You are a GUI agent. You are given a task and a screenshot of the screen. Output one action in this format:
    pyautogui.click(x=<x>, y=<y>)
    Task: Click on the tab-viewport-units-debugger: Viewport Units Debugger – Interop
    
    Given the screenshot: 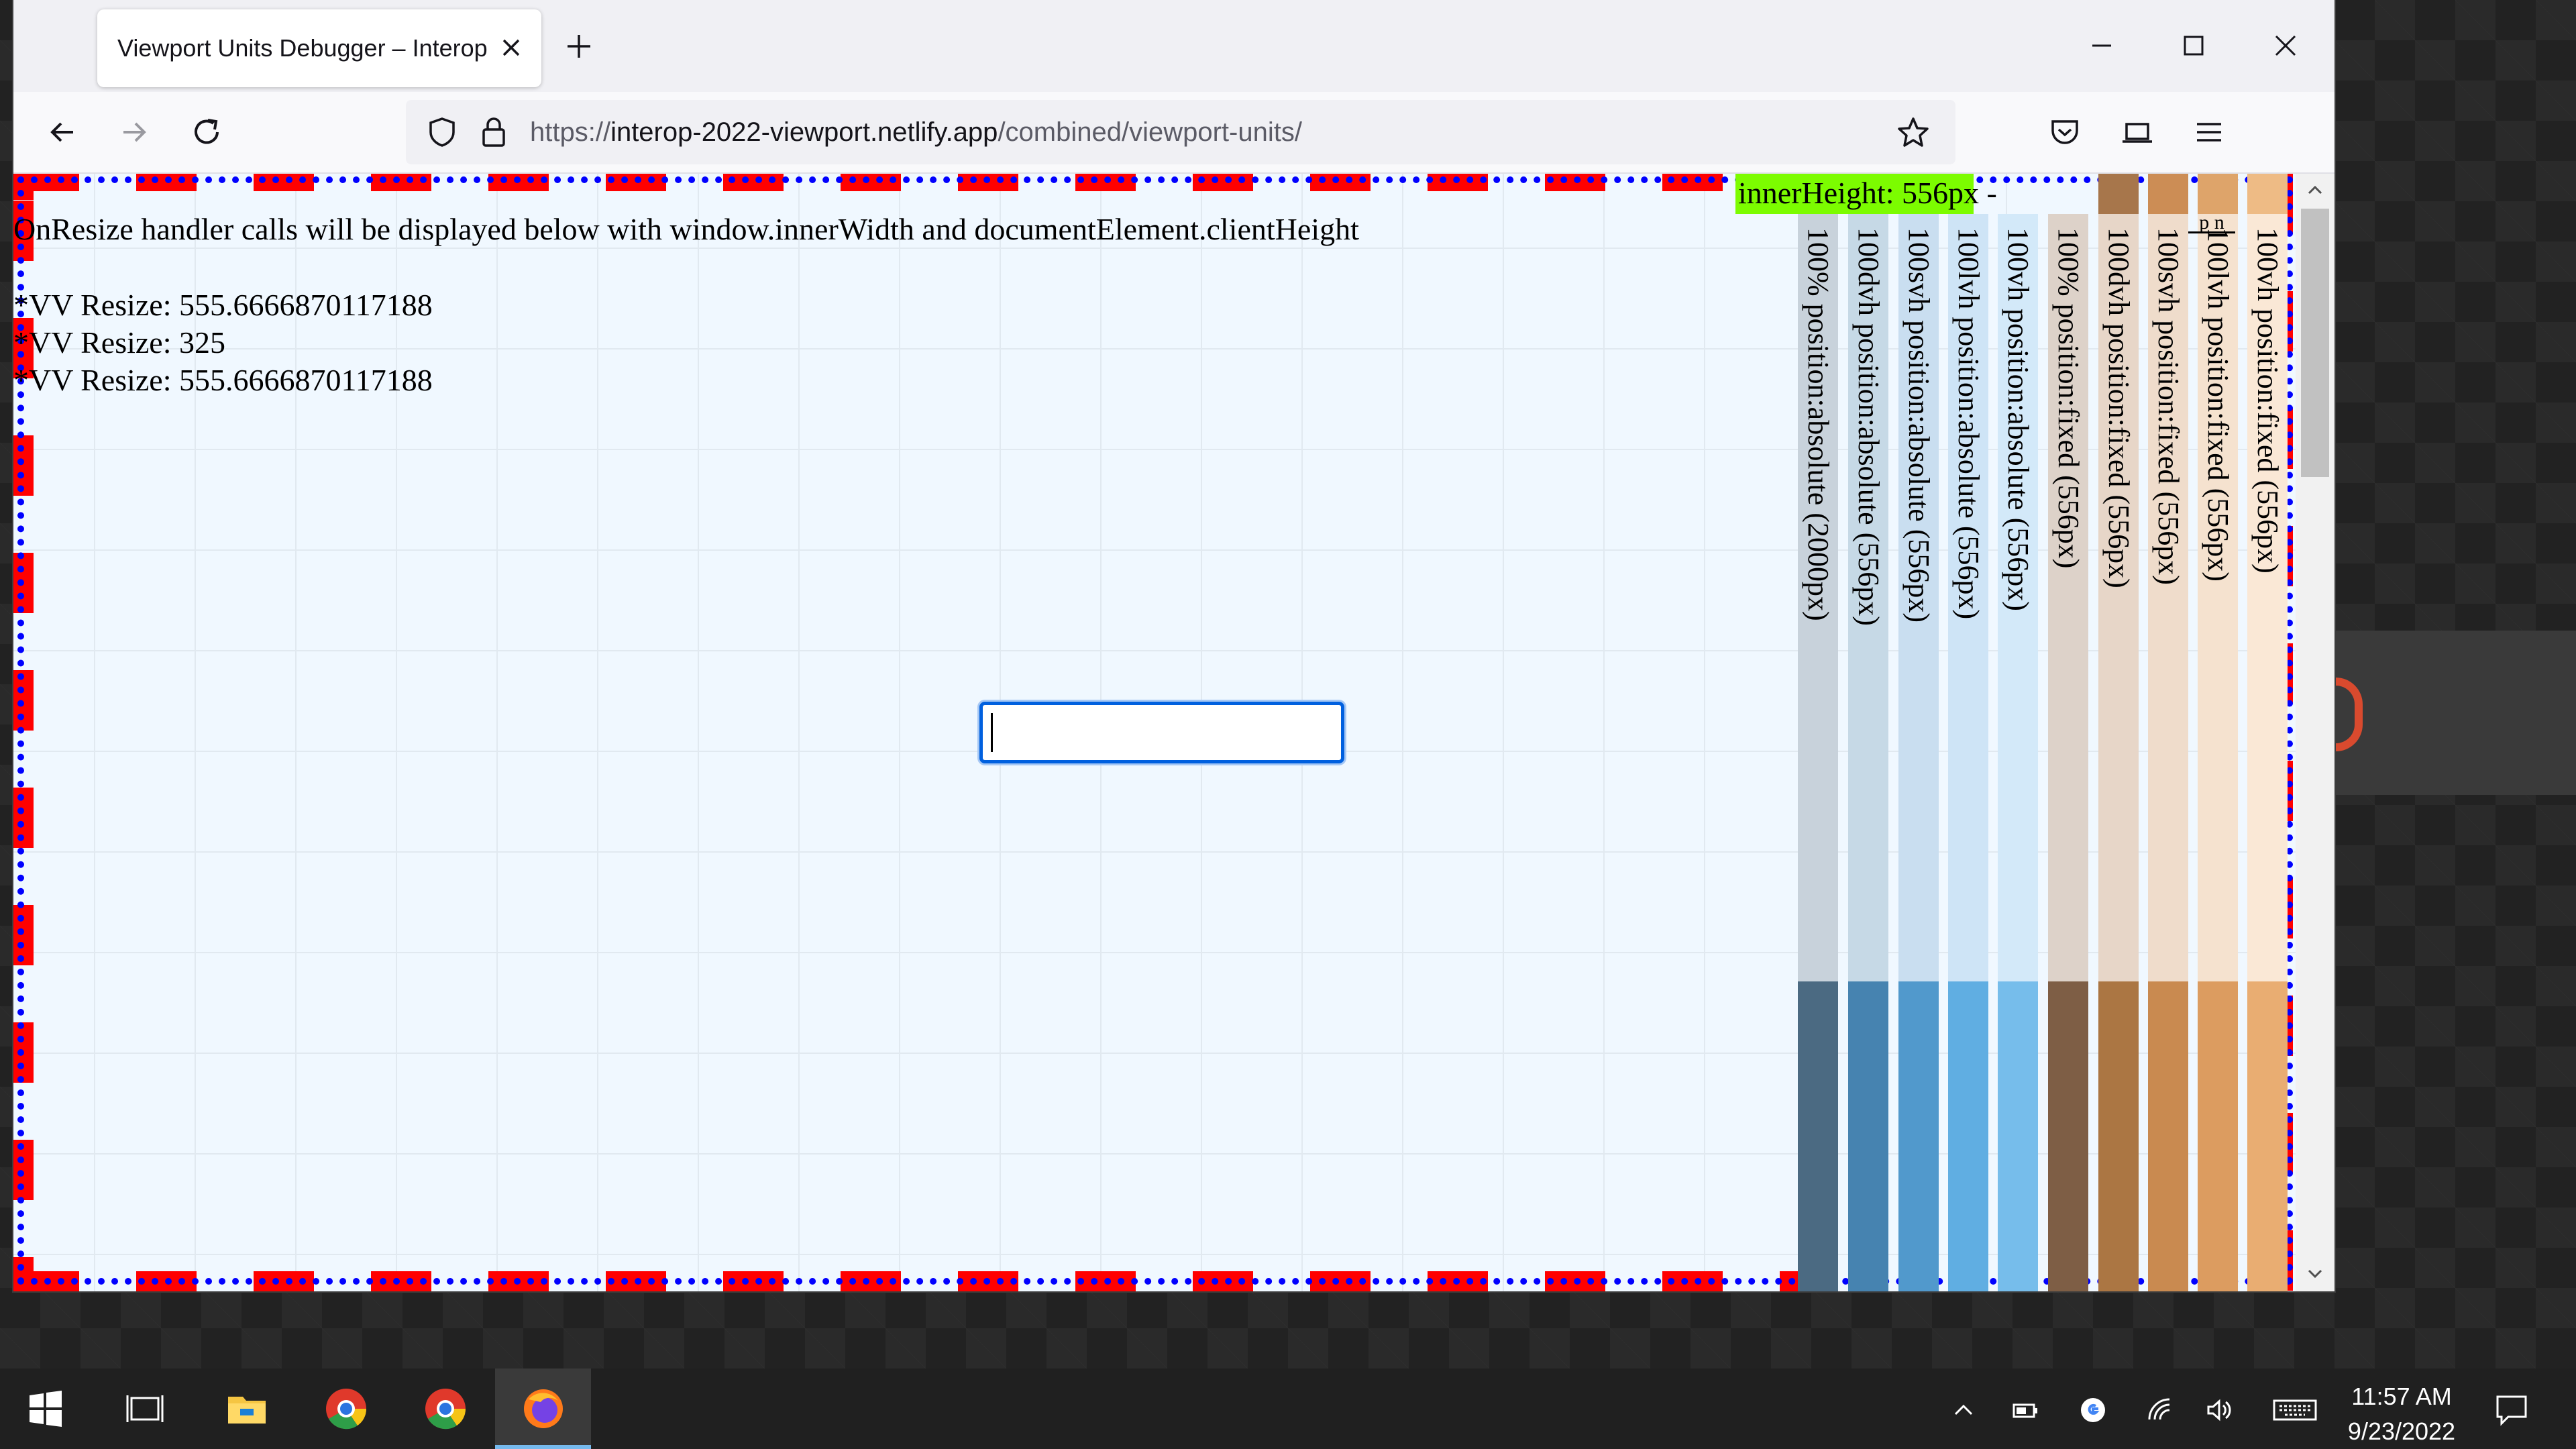 What is the action you would take?
    pyautogui.click(x=319, y=48)
    